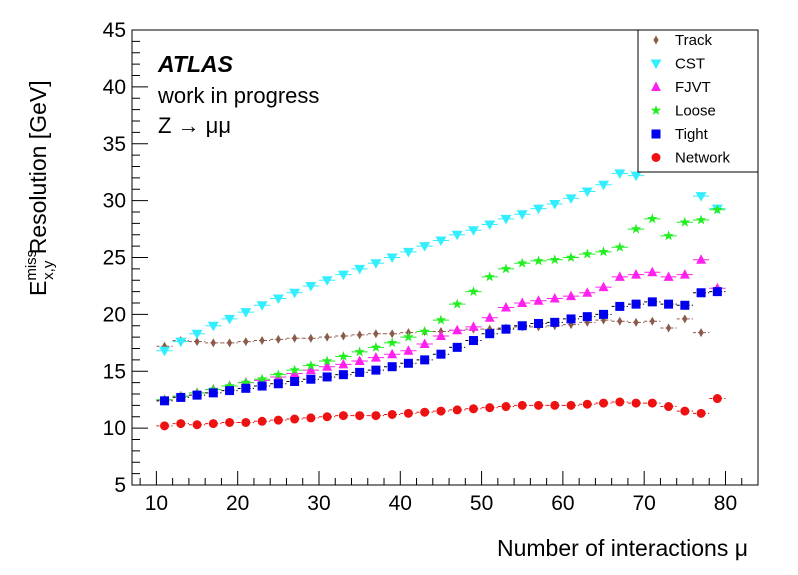  I want to click on atlas-label: ATLAS, so click(195, 64).